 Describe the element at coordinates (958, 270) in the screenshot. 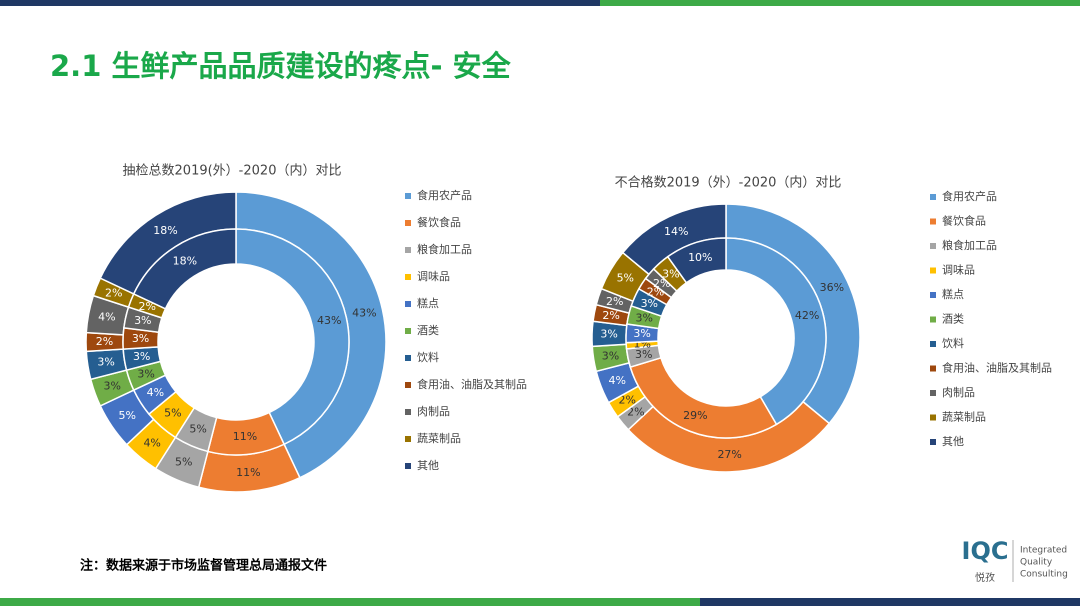

I see `legend-label: 调味品` at that location.